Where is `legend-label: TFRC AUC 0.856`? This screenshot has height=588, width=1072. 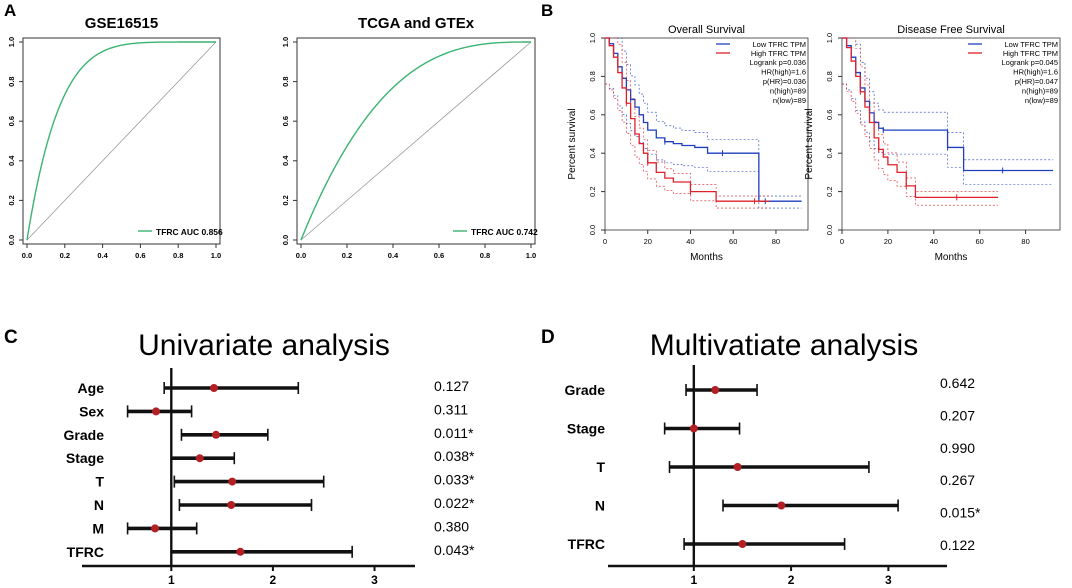 legend-label: TFRC AUC 0.856 is located at coordinates (189, 232).